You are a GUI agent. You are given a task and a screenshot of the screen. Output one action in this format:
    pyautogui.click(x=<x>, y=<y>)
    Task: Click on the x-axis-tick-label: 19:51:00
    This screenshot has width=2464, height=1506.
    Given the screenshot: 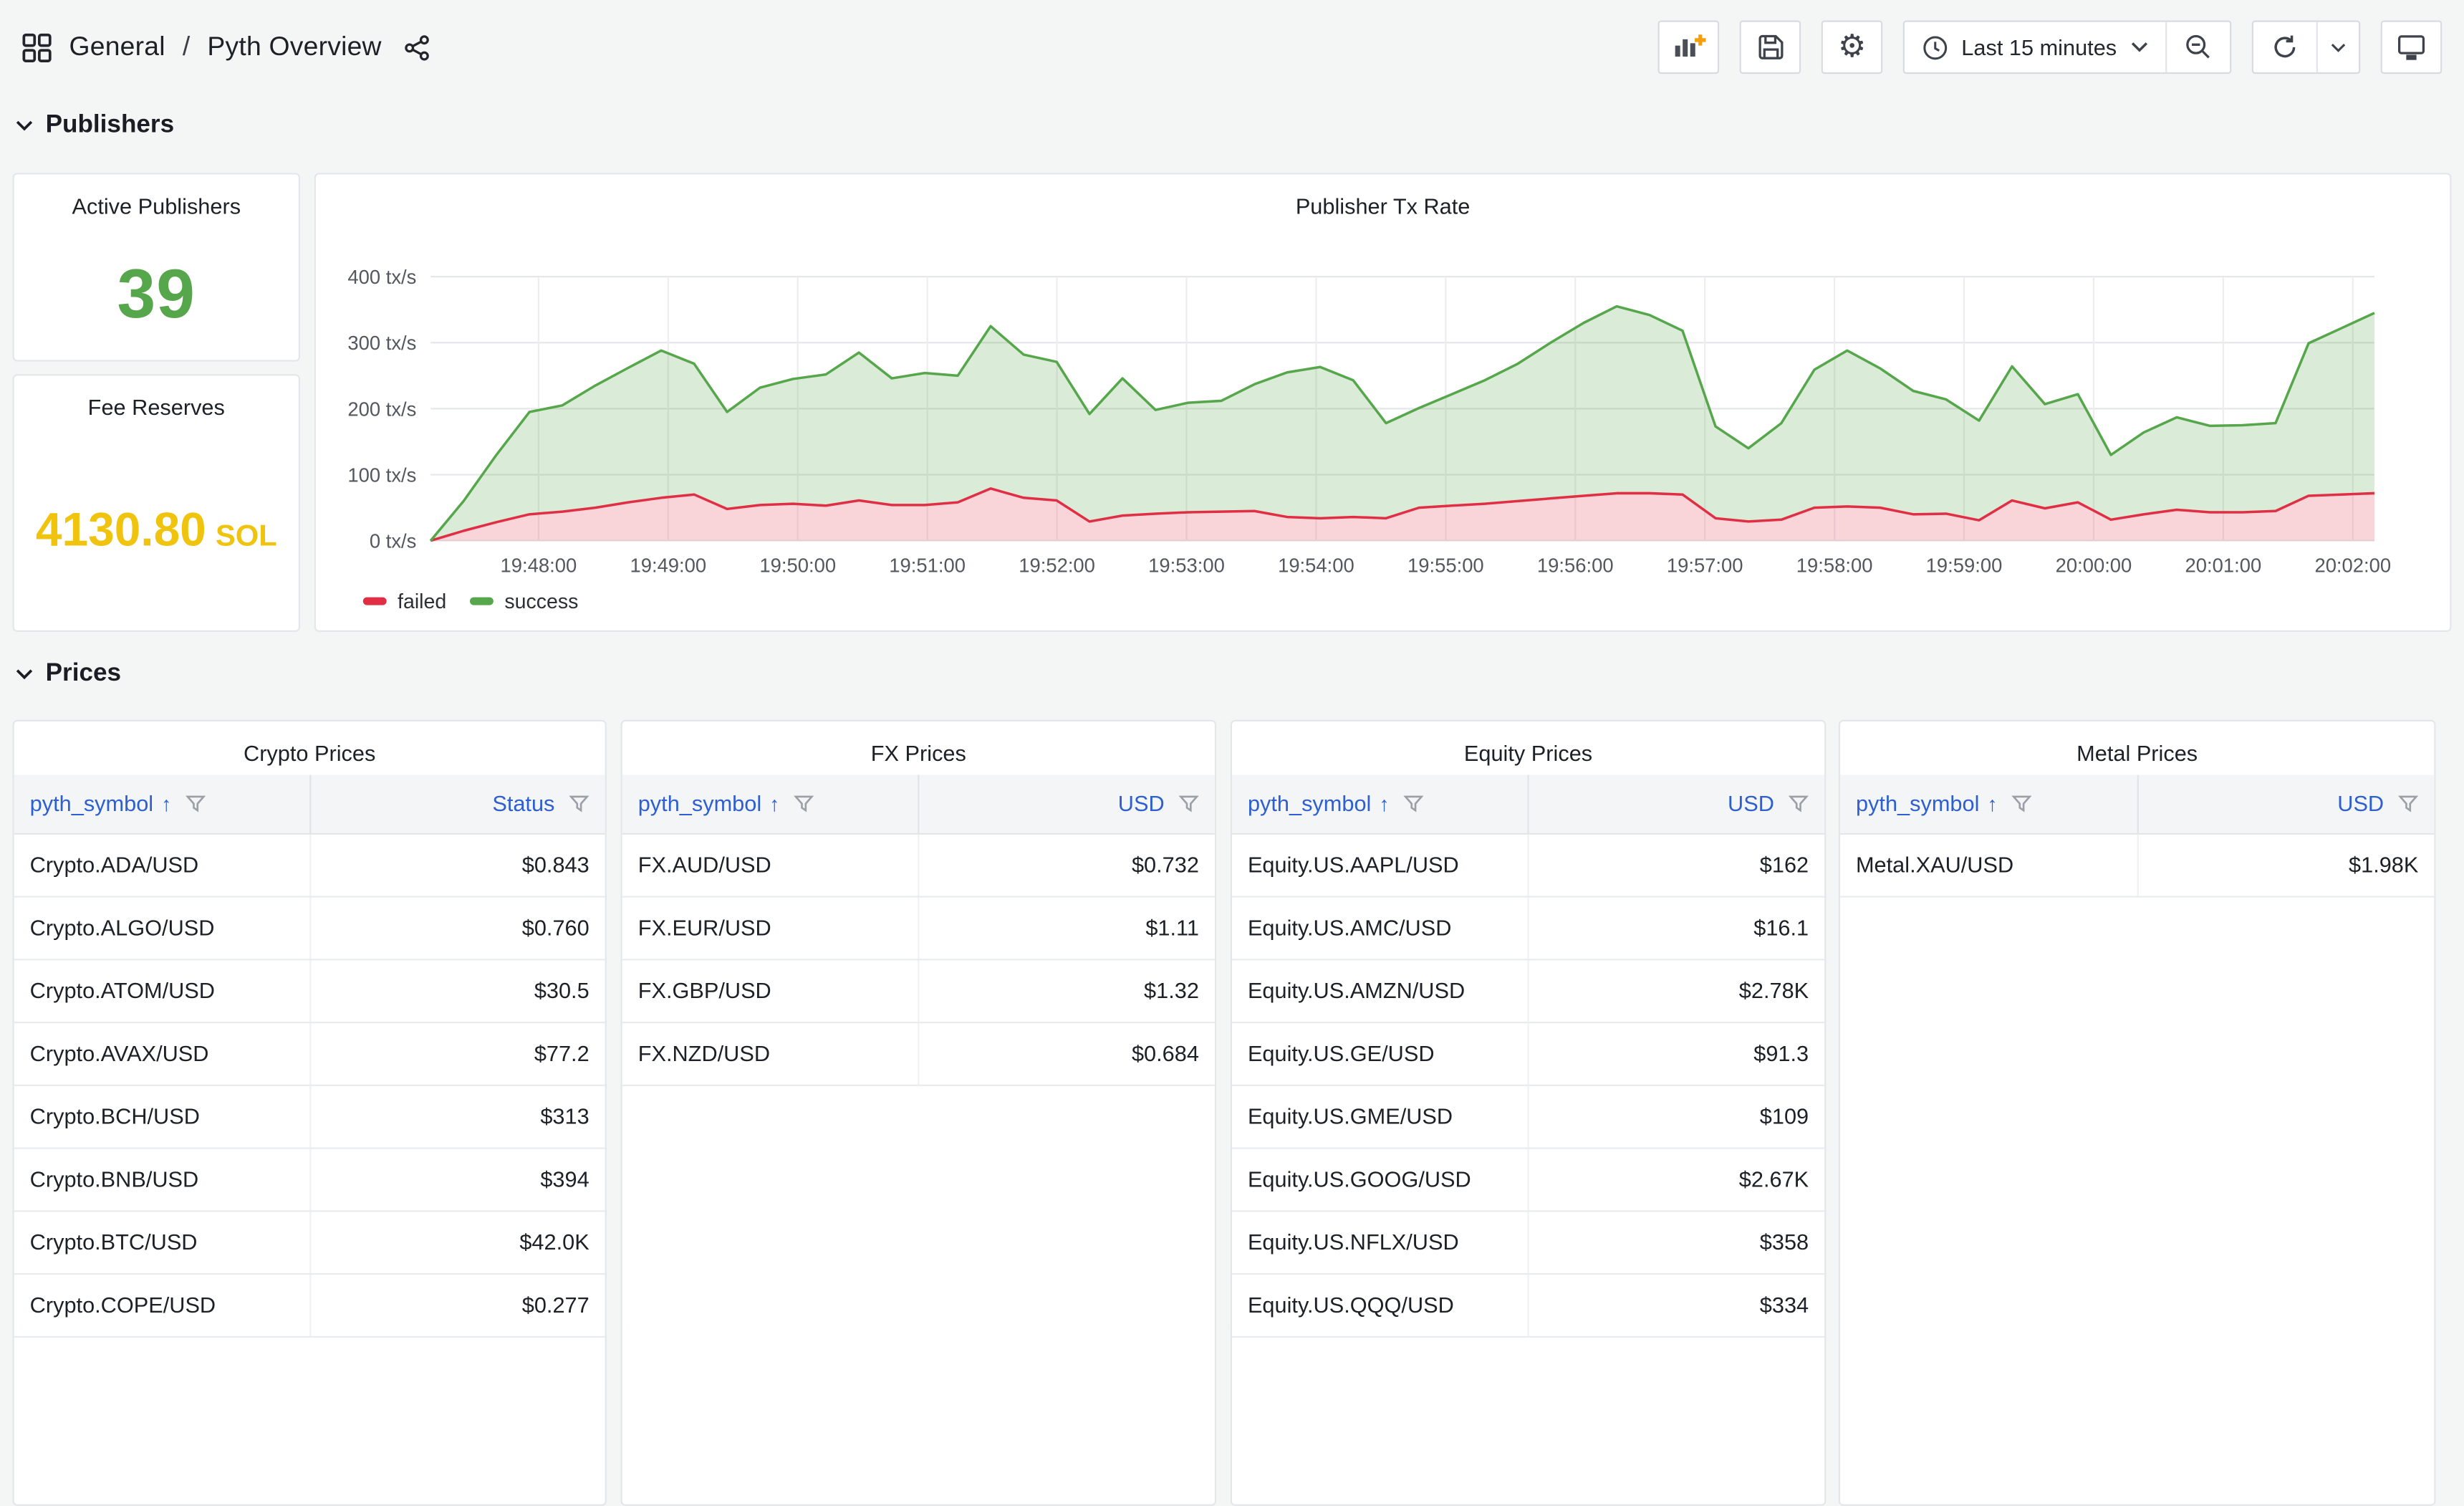 What is the action you would take?
    pyautogui.click(x=927, y=566)
    